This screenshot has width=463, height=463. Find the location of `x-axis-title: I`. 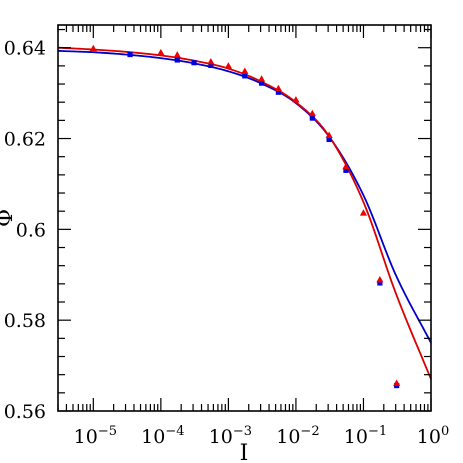

x-axis-title: I is located at coordinates (244, 452).